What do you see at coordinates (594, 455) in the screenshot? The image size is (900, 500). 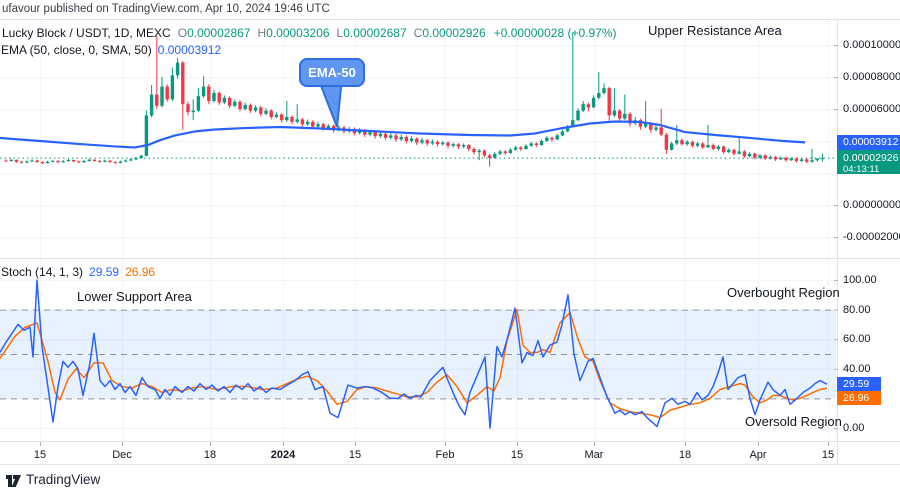 I see `time-axis-label: Mar` at bounding box center [594, 455].